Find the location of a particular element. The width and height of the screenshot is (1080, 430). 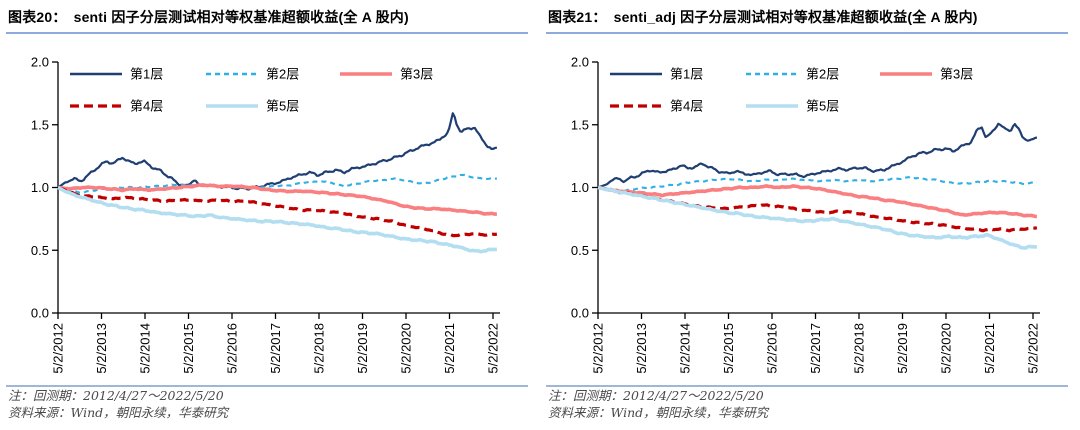

series-line-第2层 is located at coordinates (817, 184).